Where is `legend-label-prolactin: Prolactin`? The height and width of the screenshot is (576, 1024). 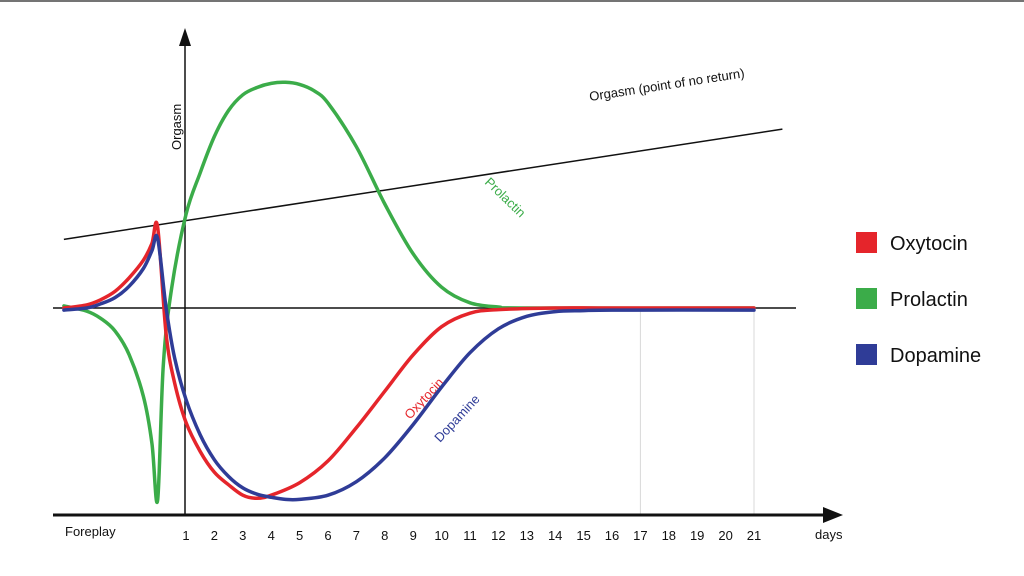 legend-label-prolactin: Prolactin is located at coordinates (929, 300).